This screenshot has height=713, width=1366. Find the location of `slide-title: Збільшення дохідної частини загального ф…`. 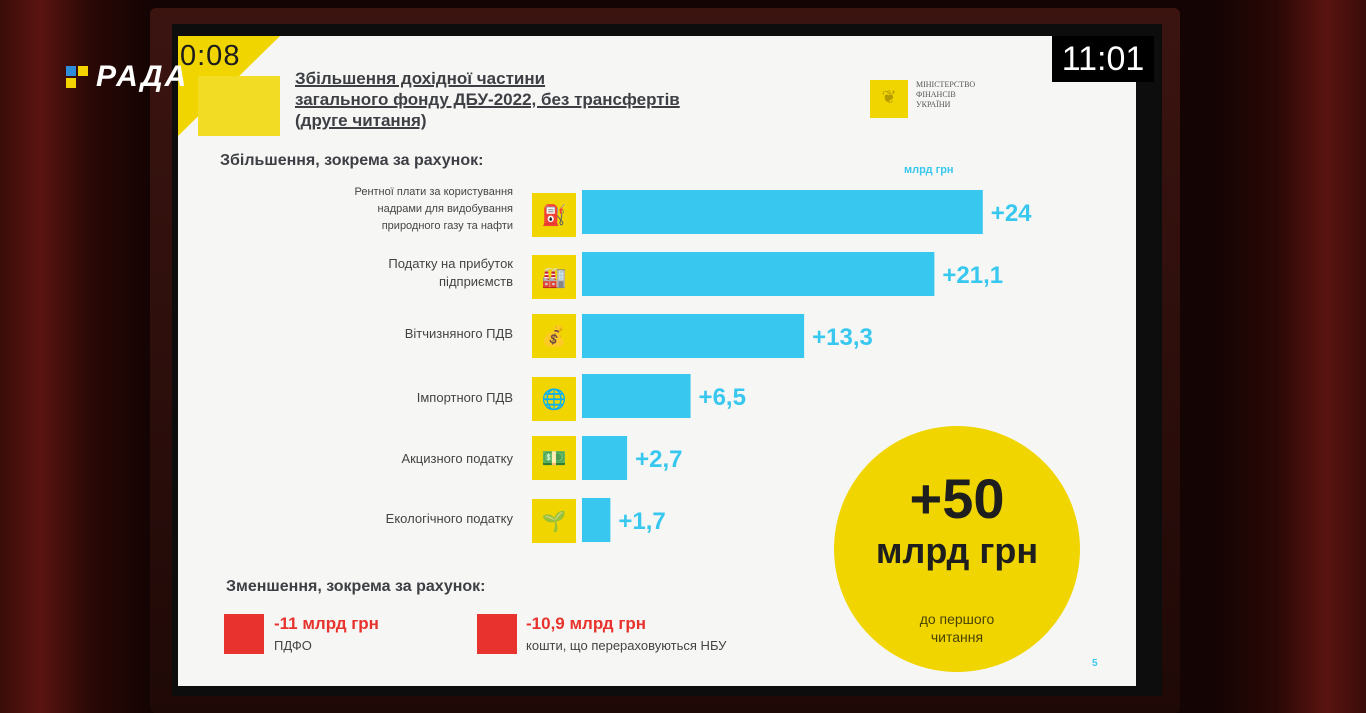

slide-title: Збільшення дохідної частини загального ф… is located at coordinates (555, 99).